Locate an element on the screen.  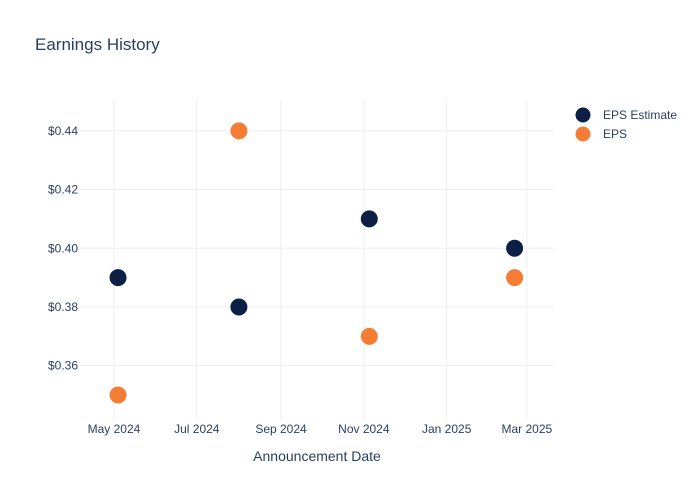
legend-item-eps-estimate: EPS Estimate is located at coordinates (625, 115).